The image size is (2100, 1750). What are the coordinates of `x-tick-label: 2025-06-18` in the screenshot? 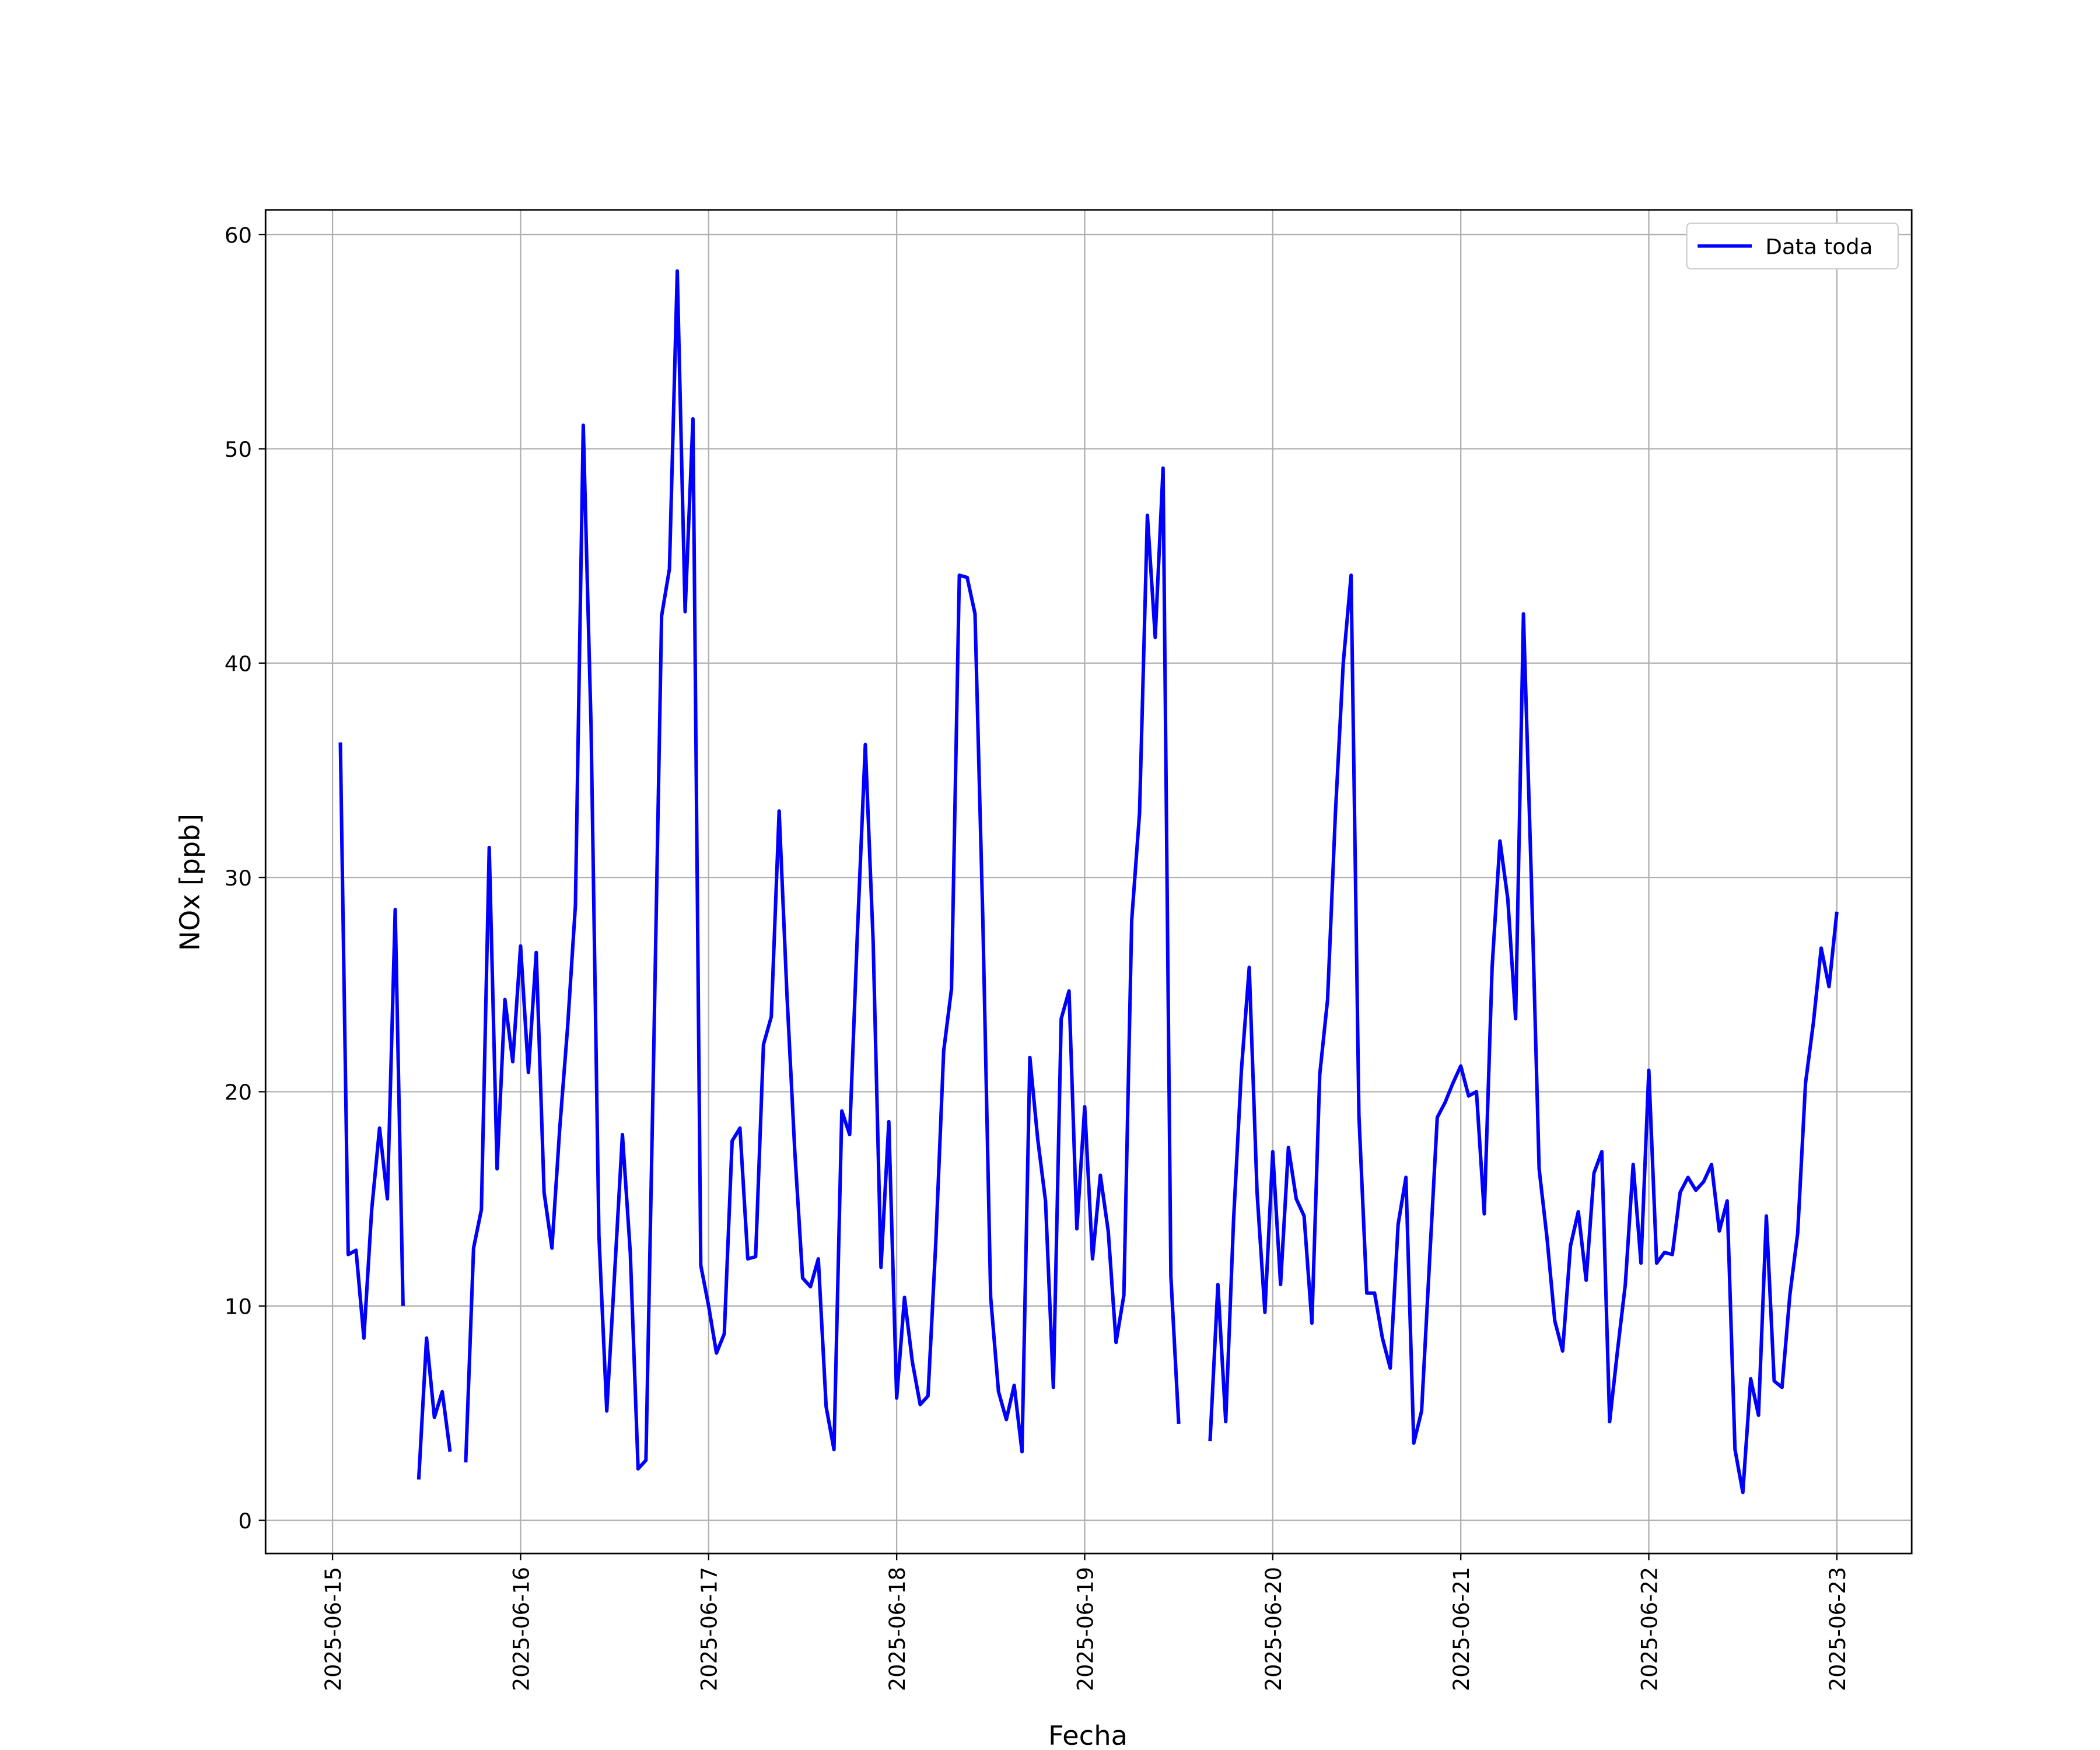 It's located at (897, 1629).